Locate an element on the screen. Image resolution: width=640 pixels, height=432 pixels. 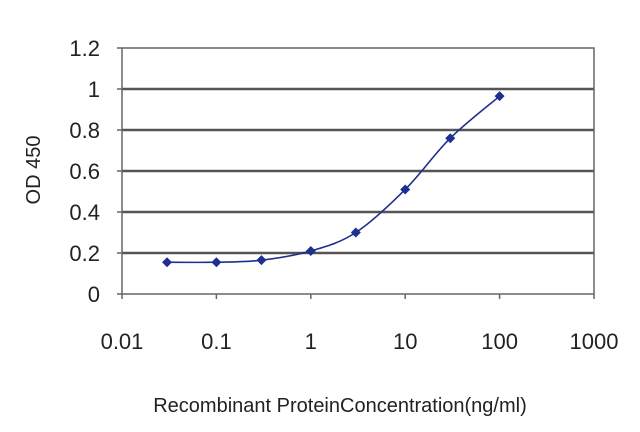
x-tick-label-1: 0.1 is located at coordinates (216, 341).